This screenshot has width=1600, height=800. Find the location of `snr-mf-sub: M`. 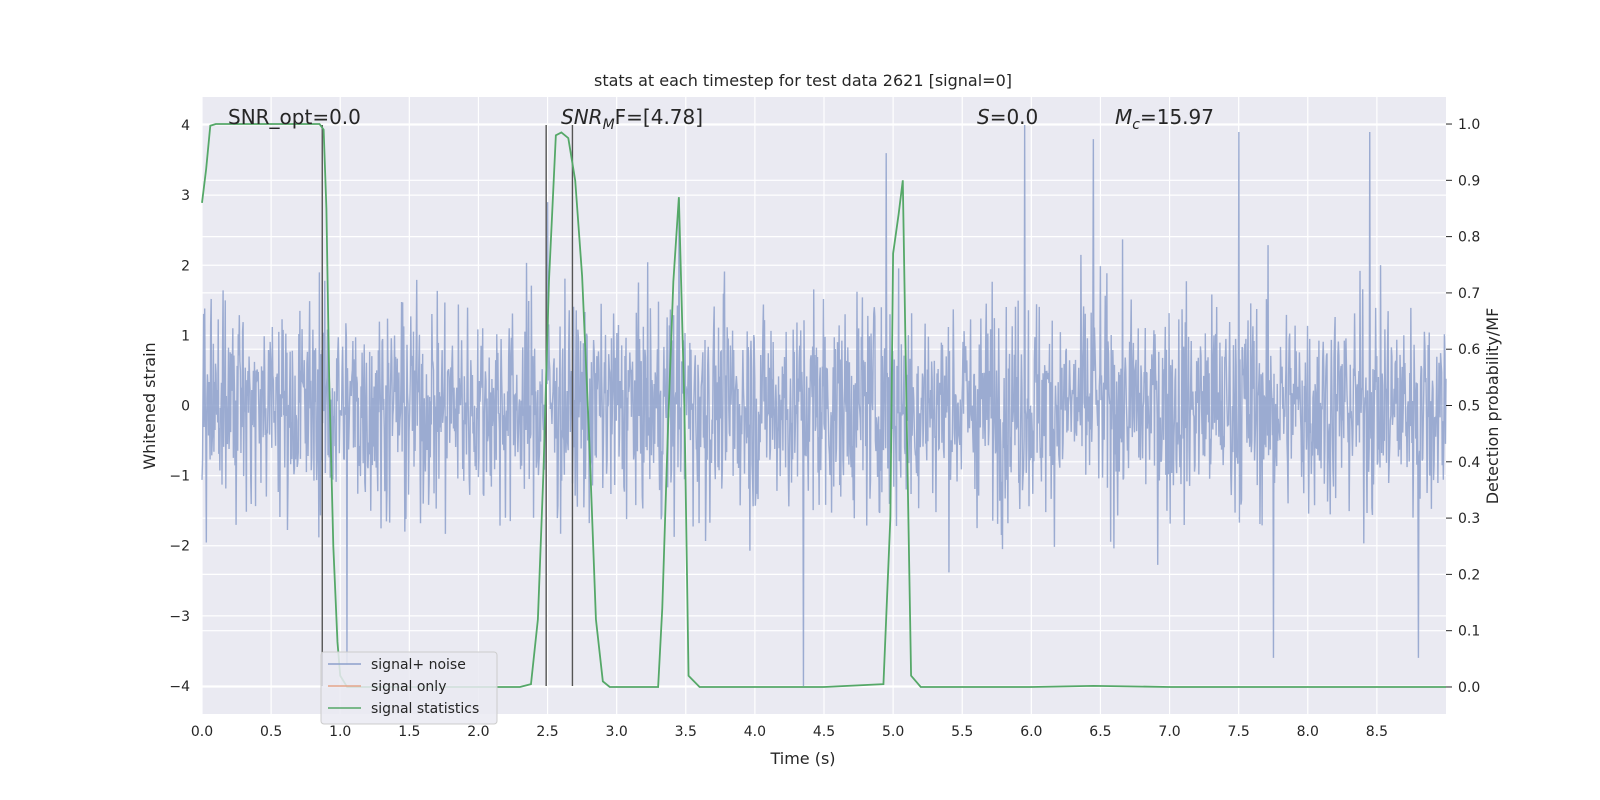

snr-mf-sub: M is located at coordinates (609, 125).